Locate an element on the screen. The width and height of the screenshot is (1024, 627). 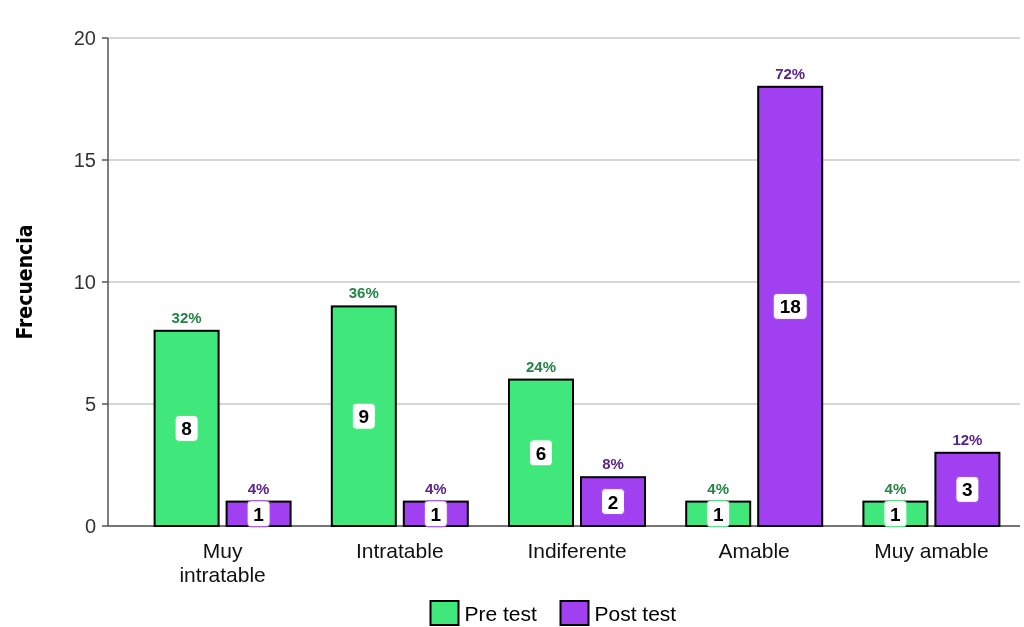
data-label: 18 is located at coordinates (790, 307).